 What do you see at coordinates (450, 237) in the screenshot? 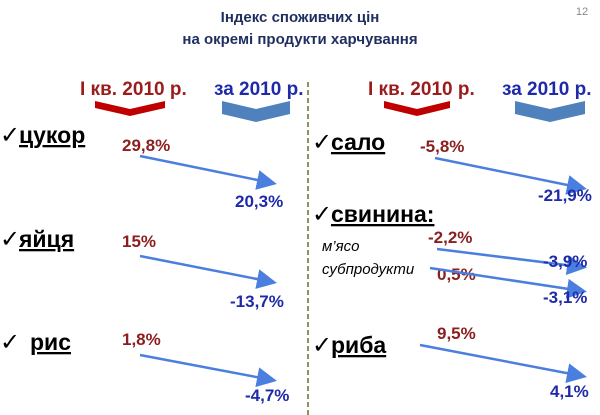
I see `q1-value: -2,2%` at bounding box center [450, 237].